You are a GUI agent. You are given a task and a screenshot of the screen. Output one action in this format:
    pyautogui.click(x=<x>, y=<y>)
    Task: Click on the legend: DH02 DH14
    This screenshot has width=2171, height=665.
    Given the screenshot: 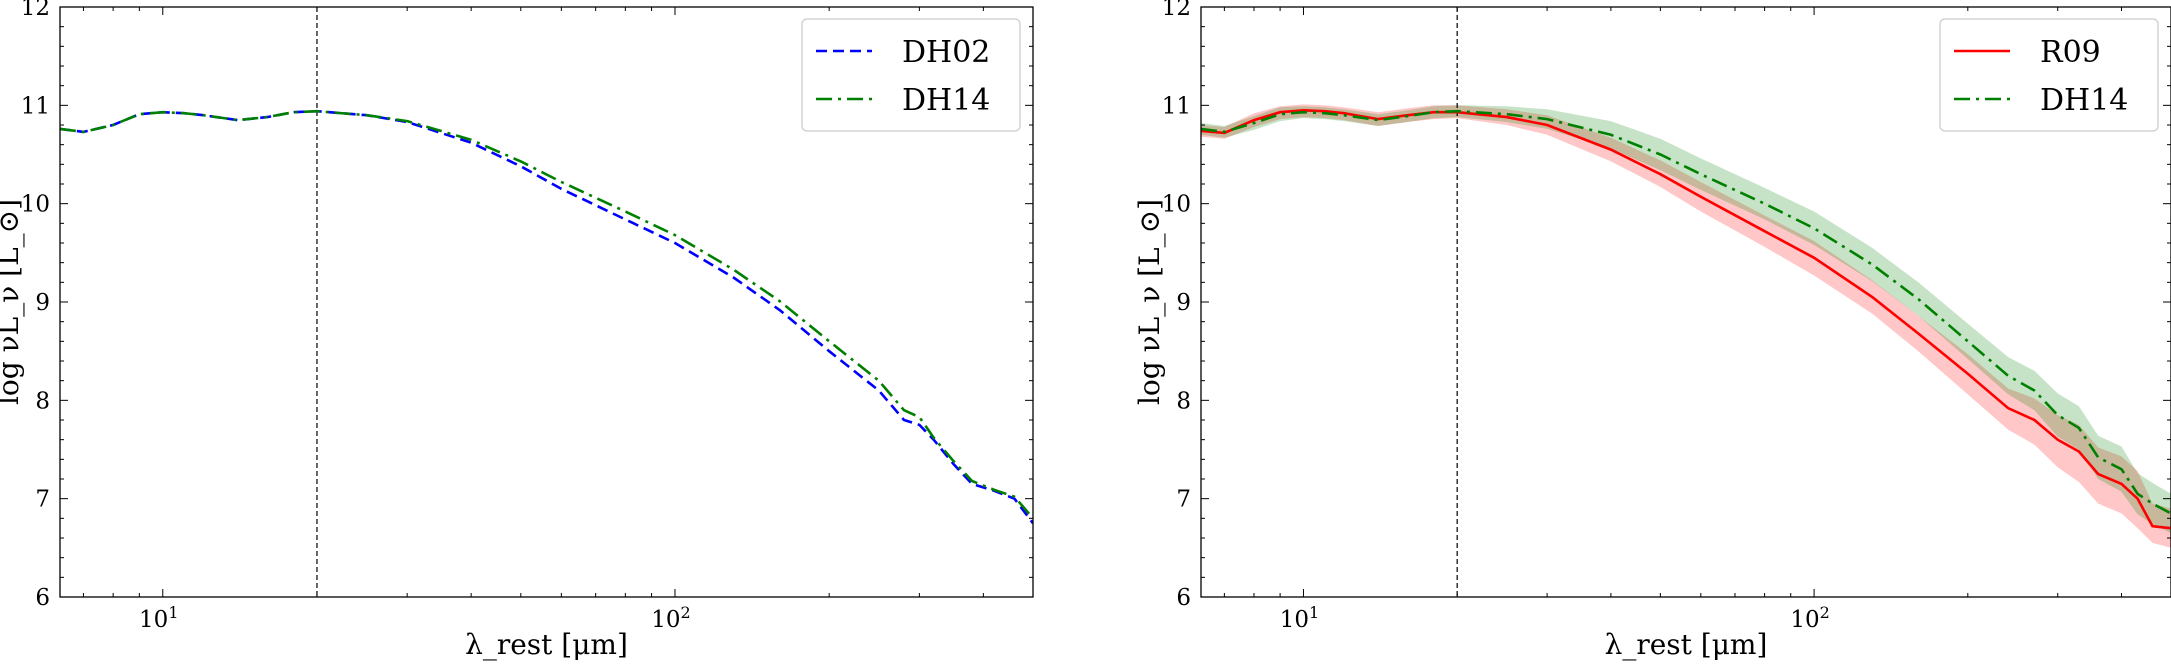 What is the action you would take?
    pyautogui.click(x=911, y=75)
    